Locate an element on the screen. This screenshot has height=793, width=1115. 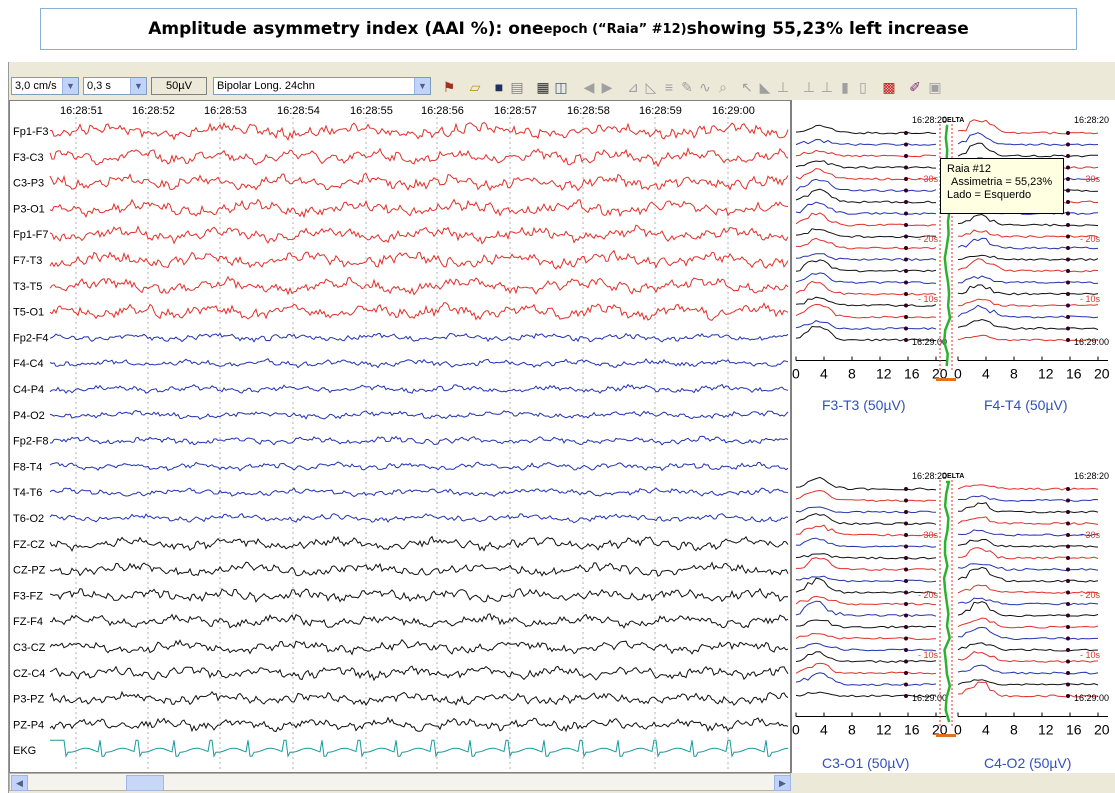
gain-value: 50µV is located at coordinates (179, 86).